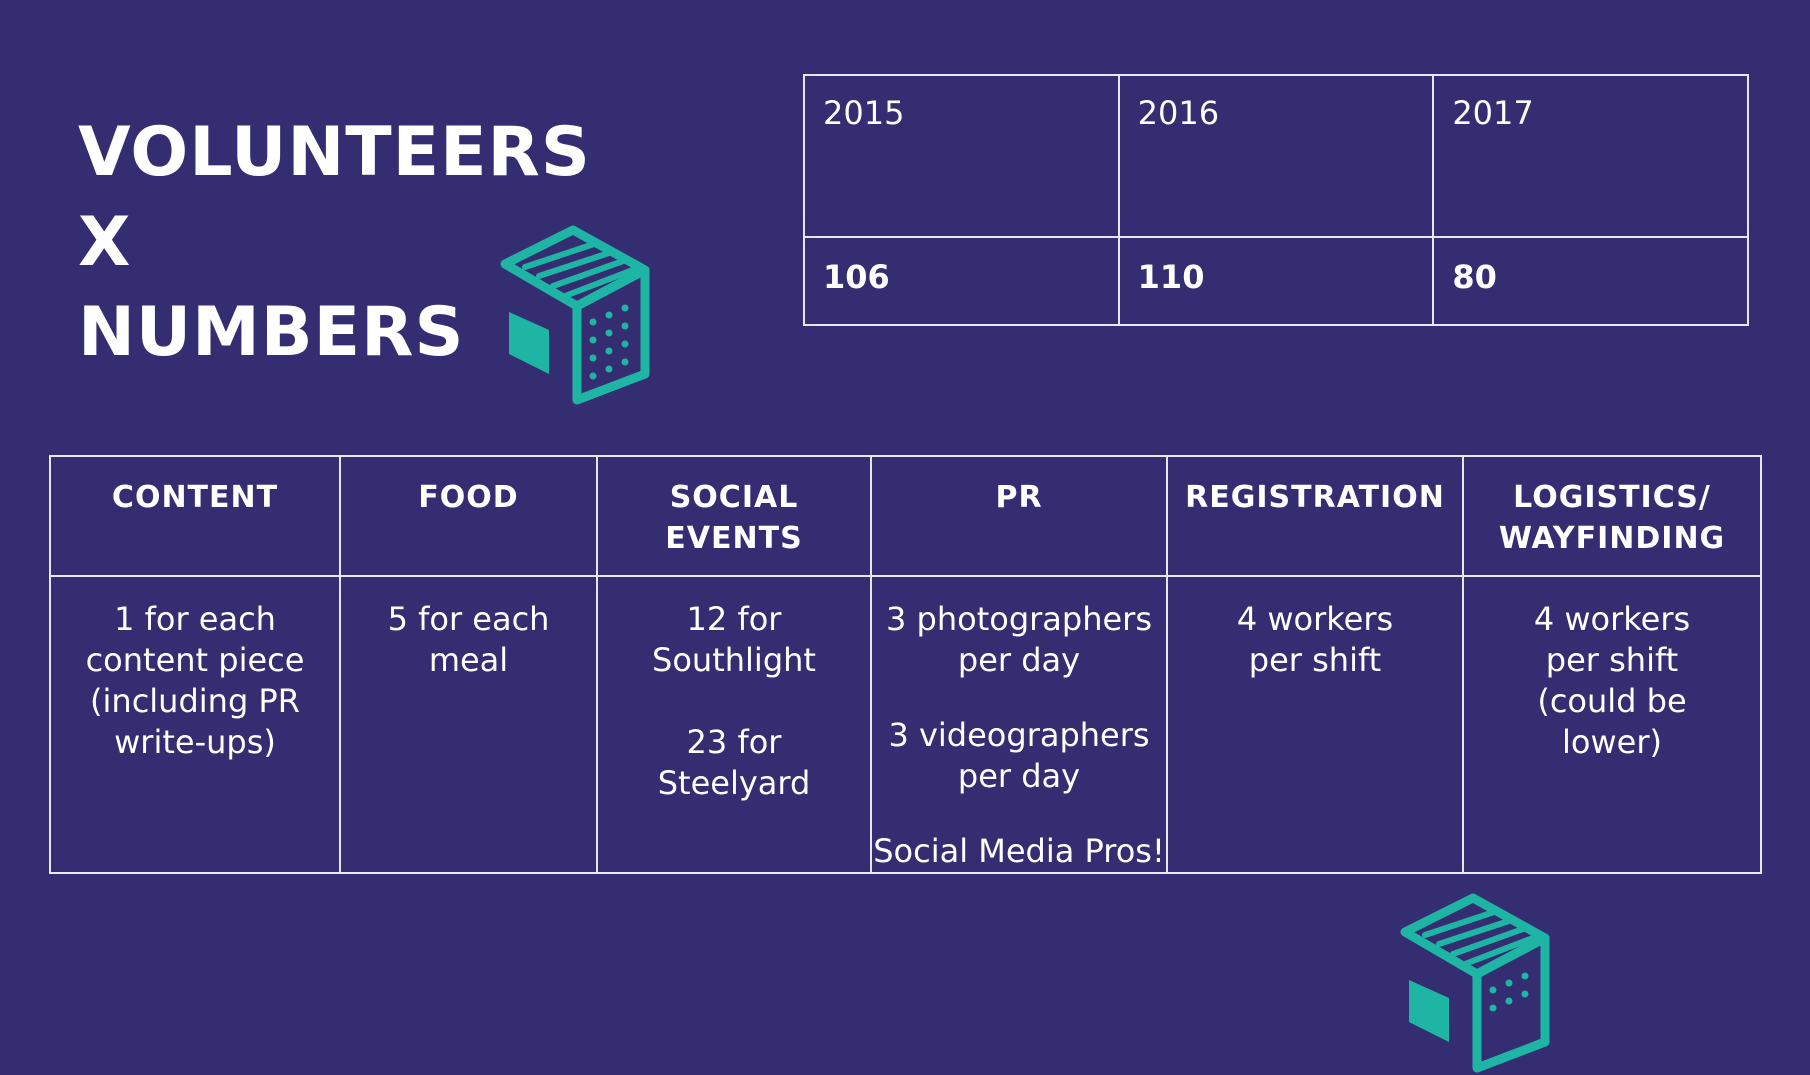 The height and width of the screenshot is (1075, 1810). What do you see at coordinates (1612, 724) in the screenshot?
I see `cell-logistics-wayfinding: 4 workers per shift (could be lower)` at bounding box center [1612, 724].